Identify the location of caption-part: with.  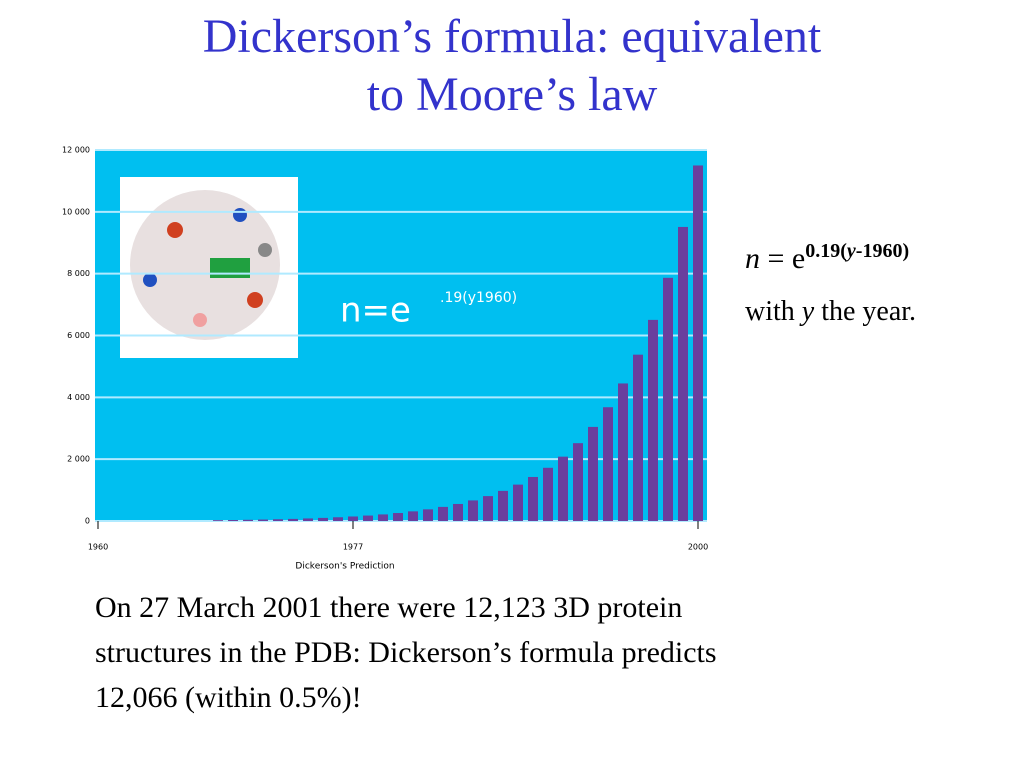
(773, 311).